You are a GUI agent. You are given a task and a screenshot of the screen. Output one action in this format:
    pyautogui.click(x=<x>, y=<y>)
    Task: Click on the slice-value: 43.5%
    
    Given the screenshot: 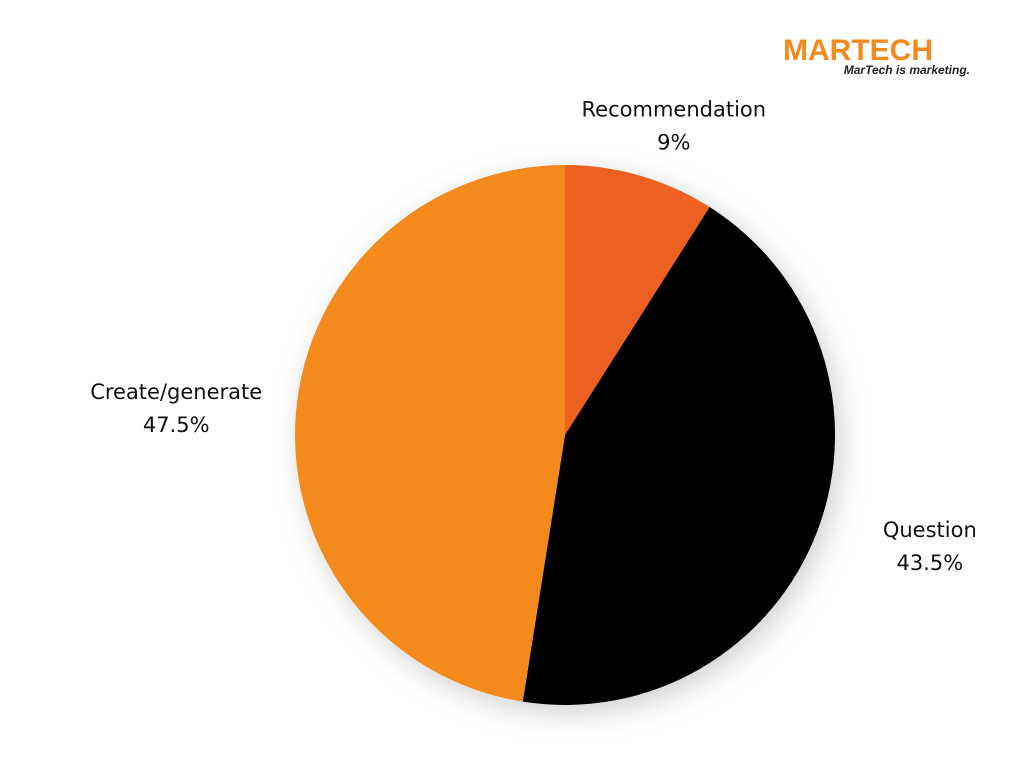 What is the action you would take?
    pyautogui.click(x=929, y=563)
    